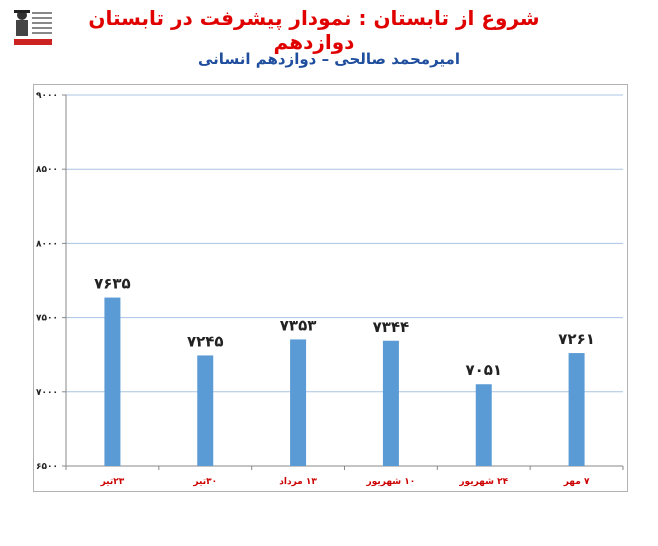 Image resolution: width=658 pixels, height=546 pixels. Describe the element at coordinates (483, 370) in the screenshot. I see `data-label: ۷۰۵۱` at that location.